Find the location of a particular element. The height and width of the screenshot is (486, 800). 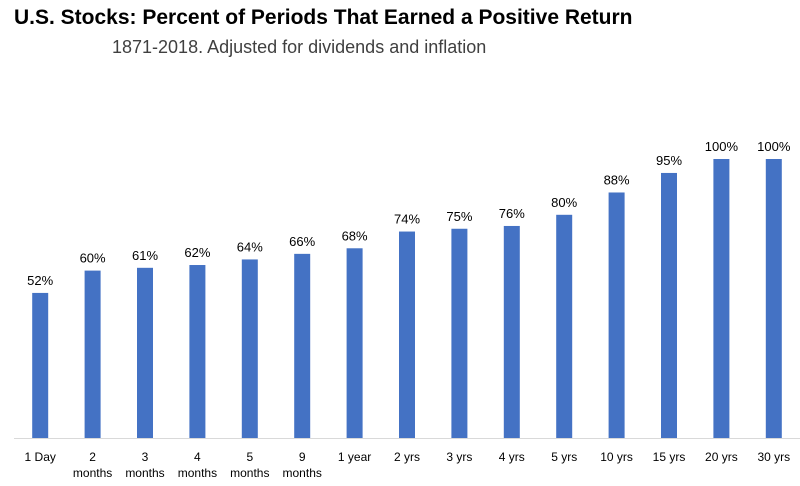

category-label-line: 3 yrs is located at coordinates (459, 457).